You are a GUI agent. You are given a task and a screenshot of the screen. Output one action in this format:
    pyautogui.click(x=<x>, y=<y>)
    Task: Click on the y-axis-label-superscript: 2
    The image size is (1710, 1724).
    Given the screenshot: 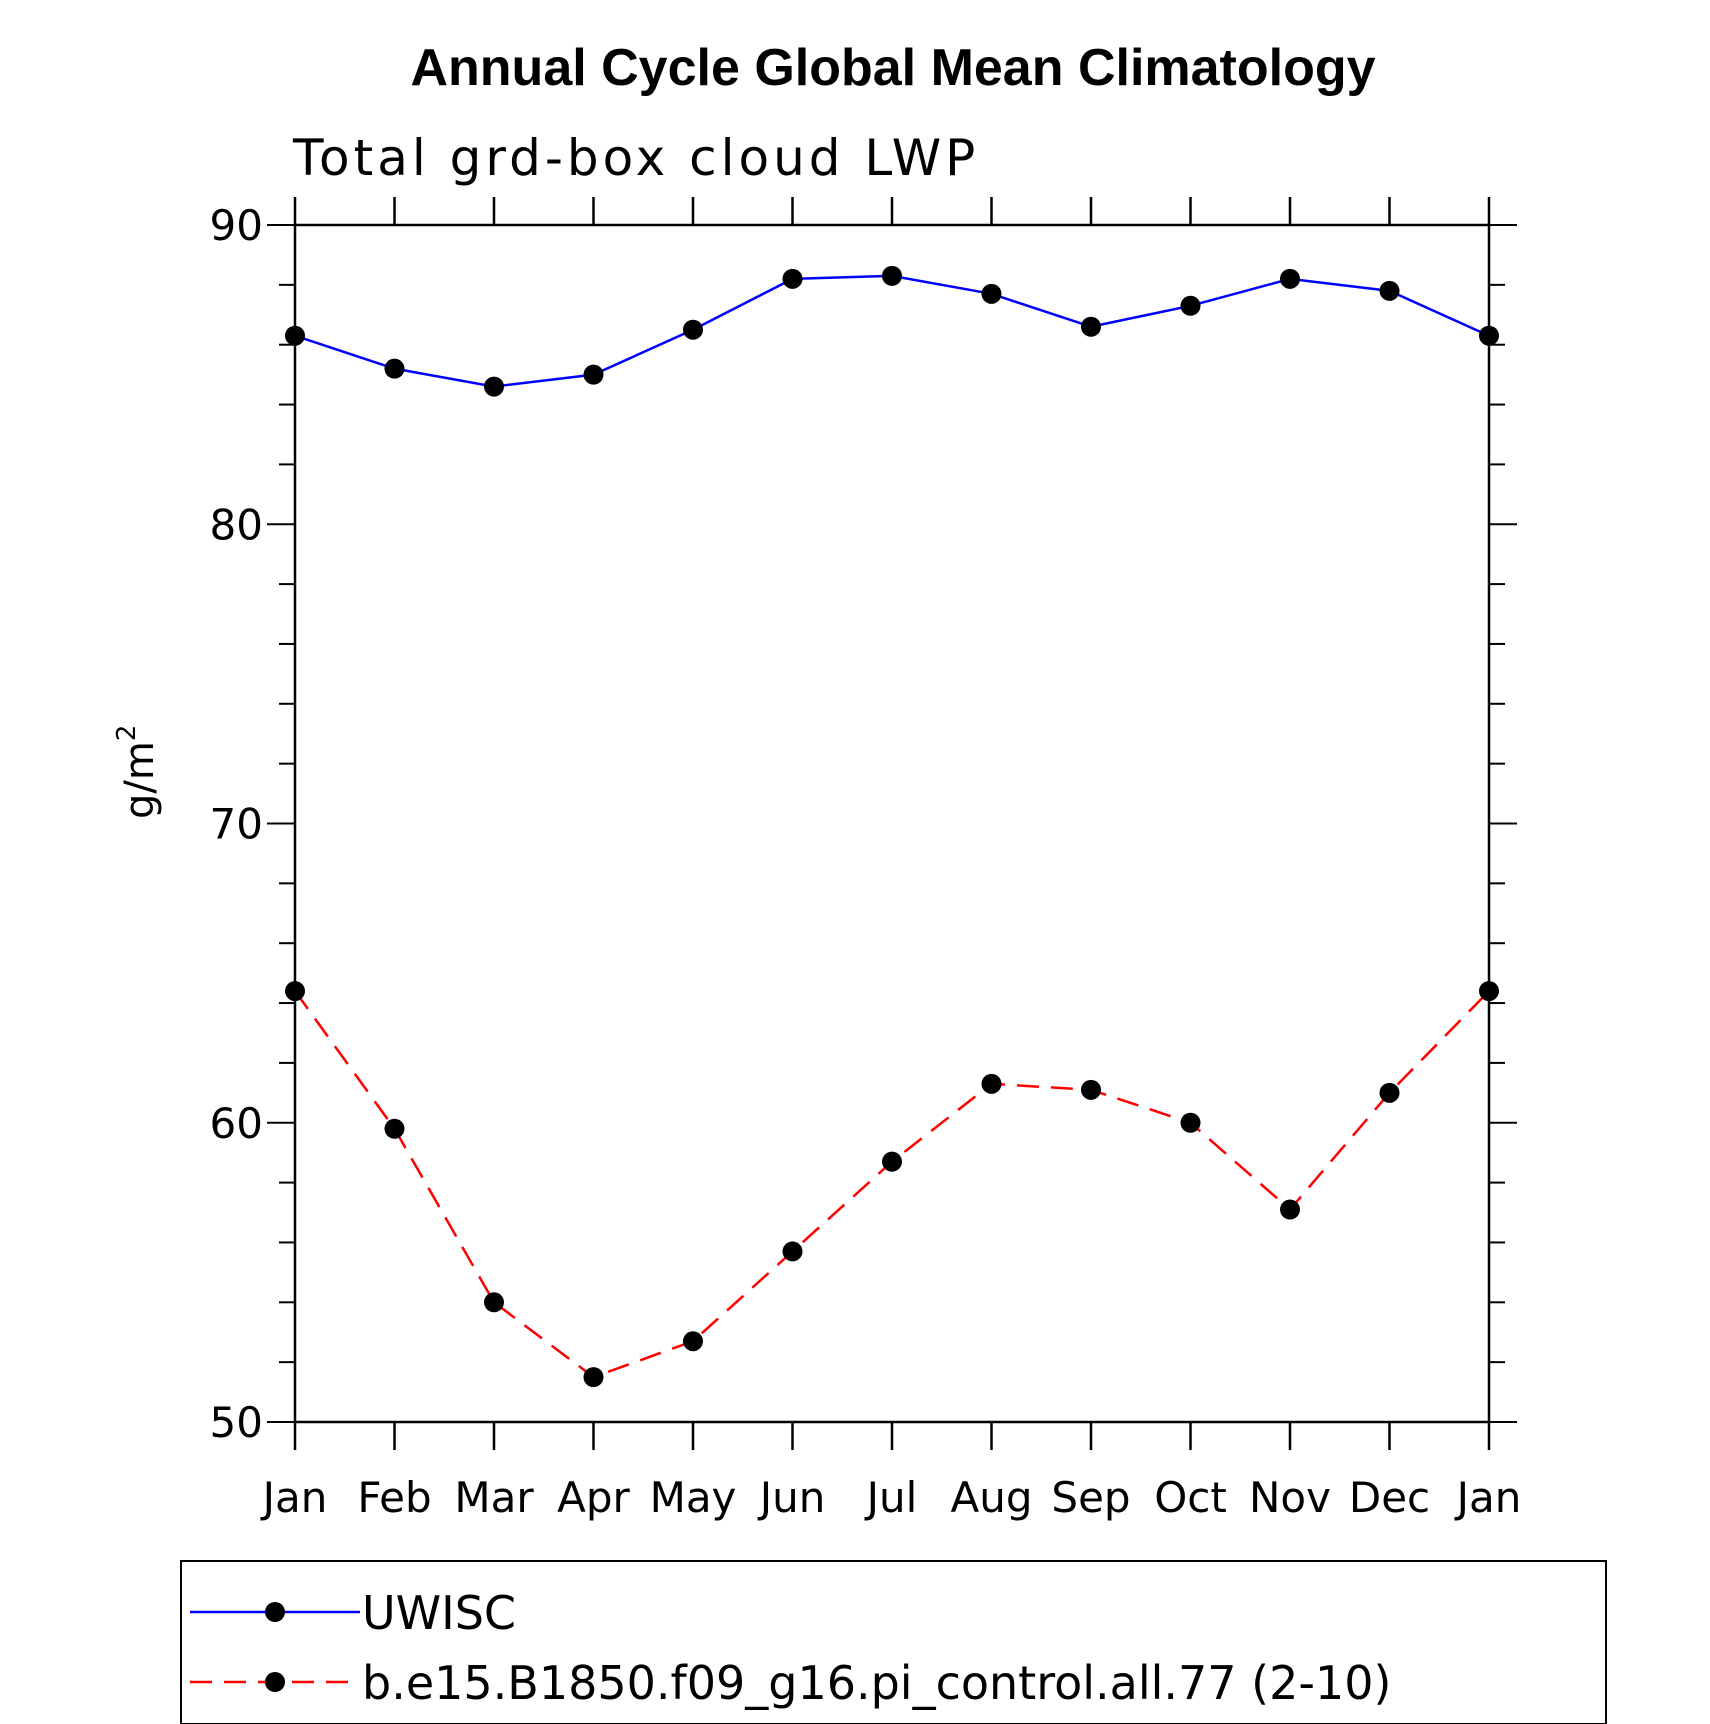 What is the action you would take?
    pyautogui.click(x=127, y=733)
    